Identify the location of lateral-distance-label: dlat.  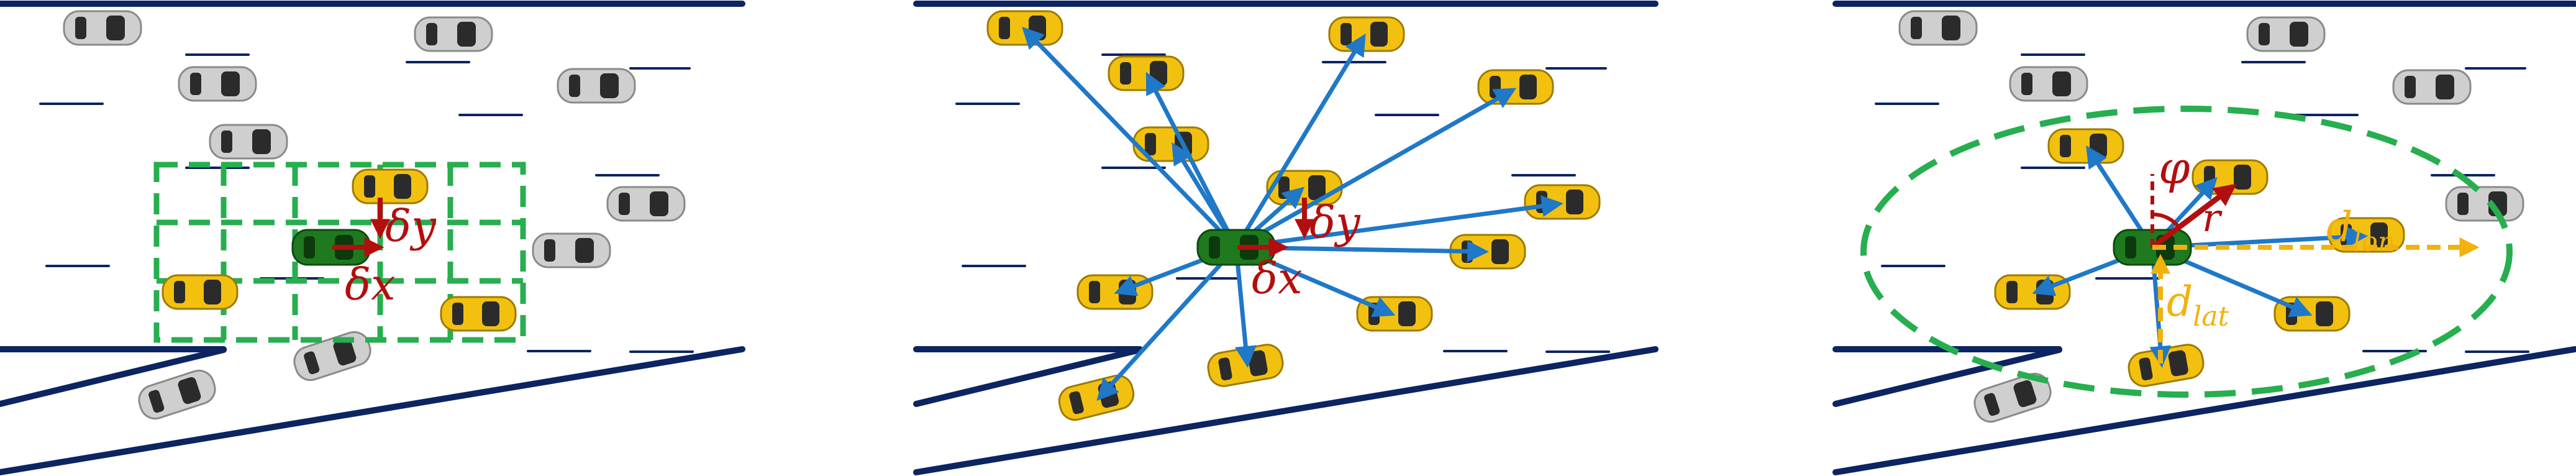
(2198, 305).